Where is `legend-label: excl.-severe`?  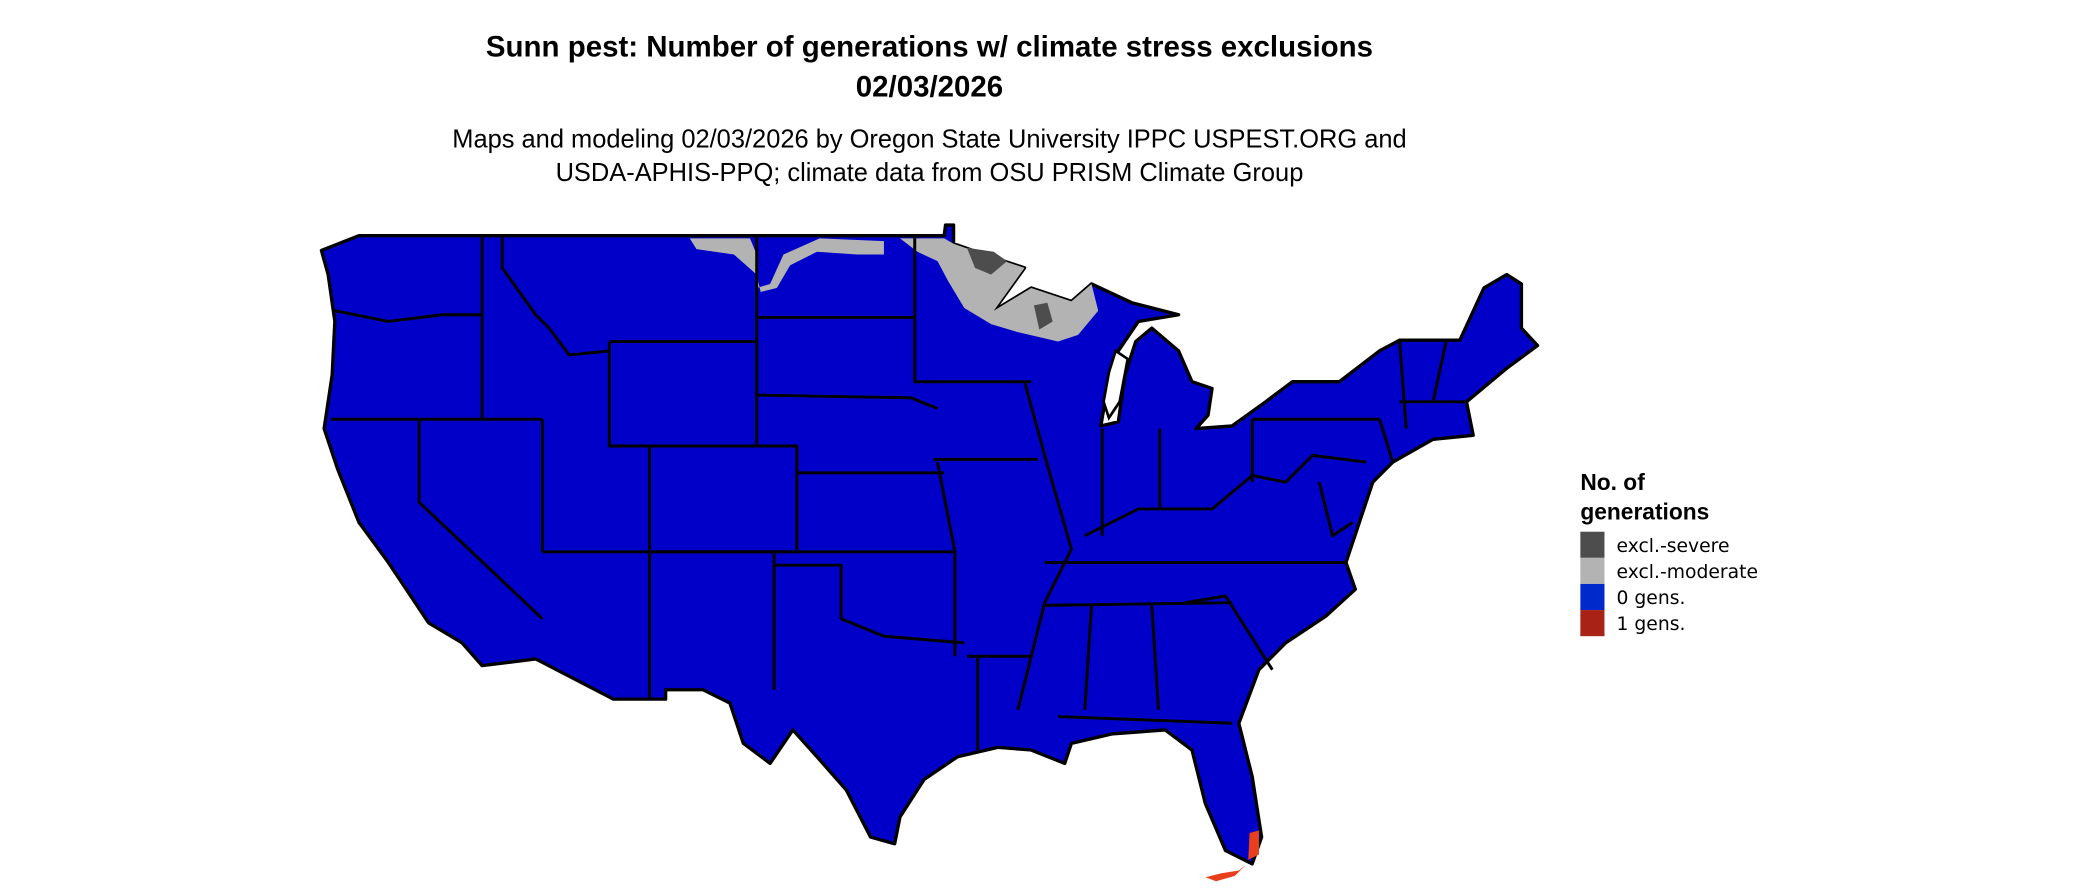
legend-label: excl.-severe is located at coordinates (1673, 546).